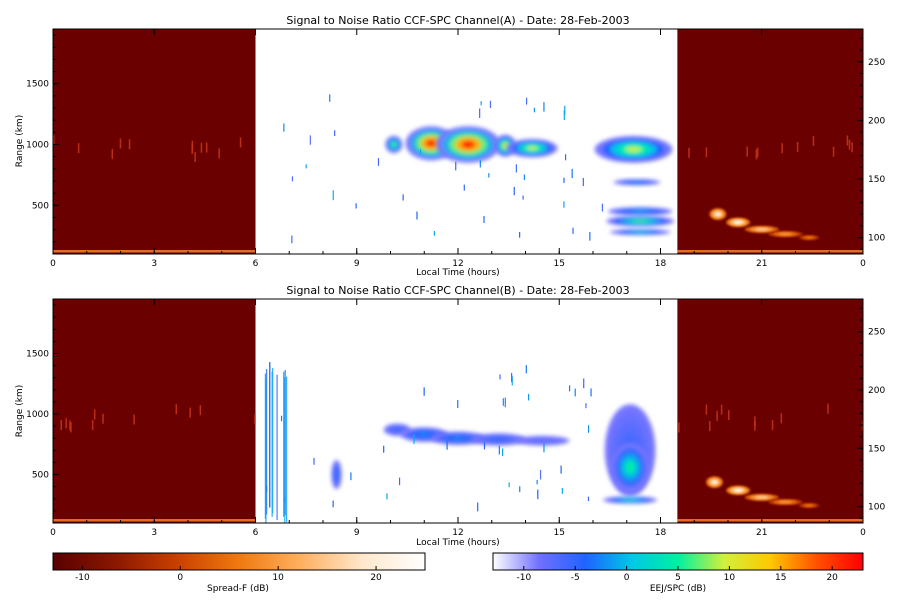 The image size is (900, 600). I want to click on panel-a-y-axis-label: Range (km), so click(20, 141).